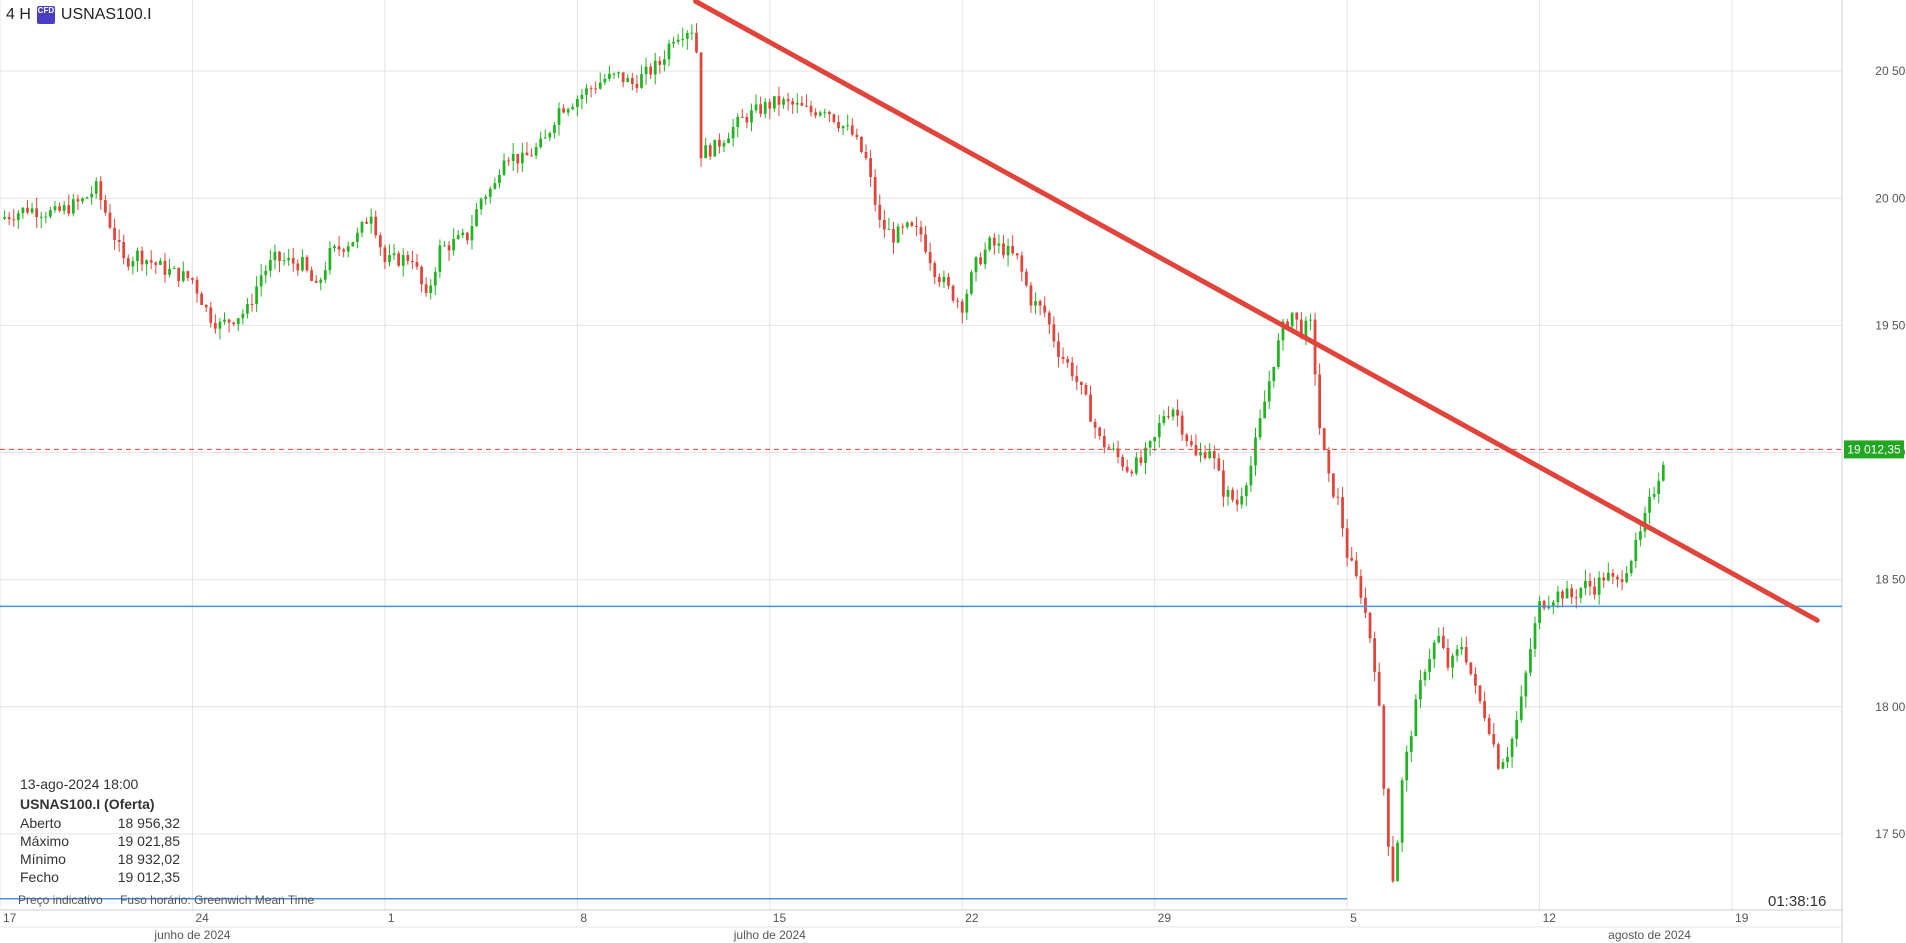 The image size is (1906, 943). Describe the element at coordinates (60, 900) in the screenshot. I see `price-type-label: Preço indicativo` at that location.